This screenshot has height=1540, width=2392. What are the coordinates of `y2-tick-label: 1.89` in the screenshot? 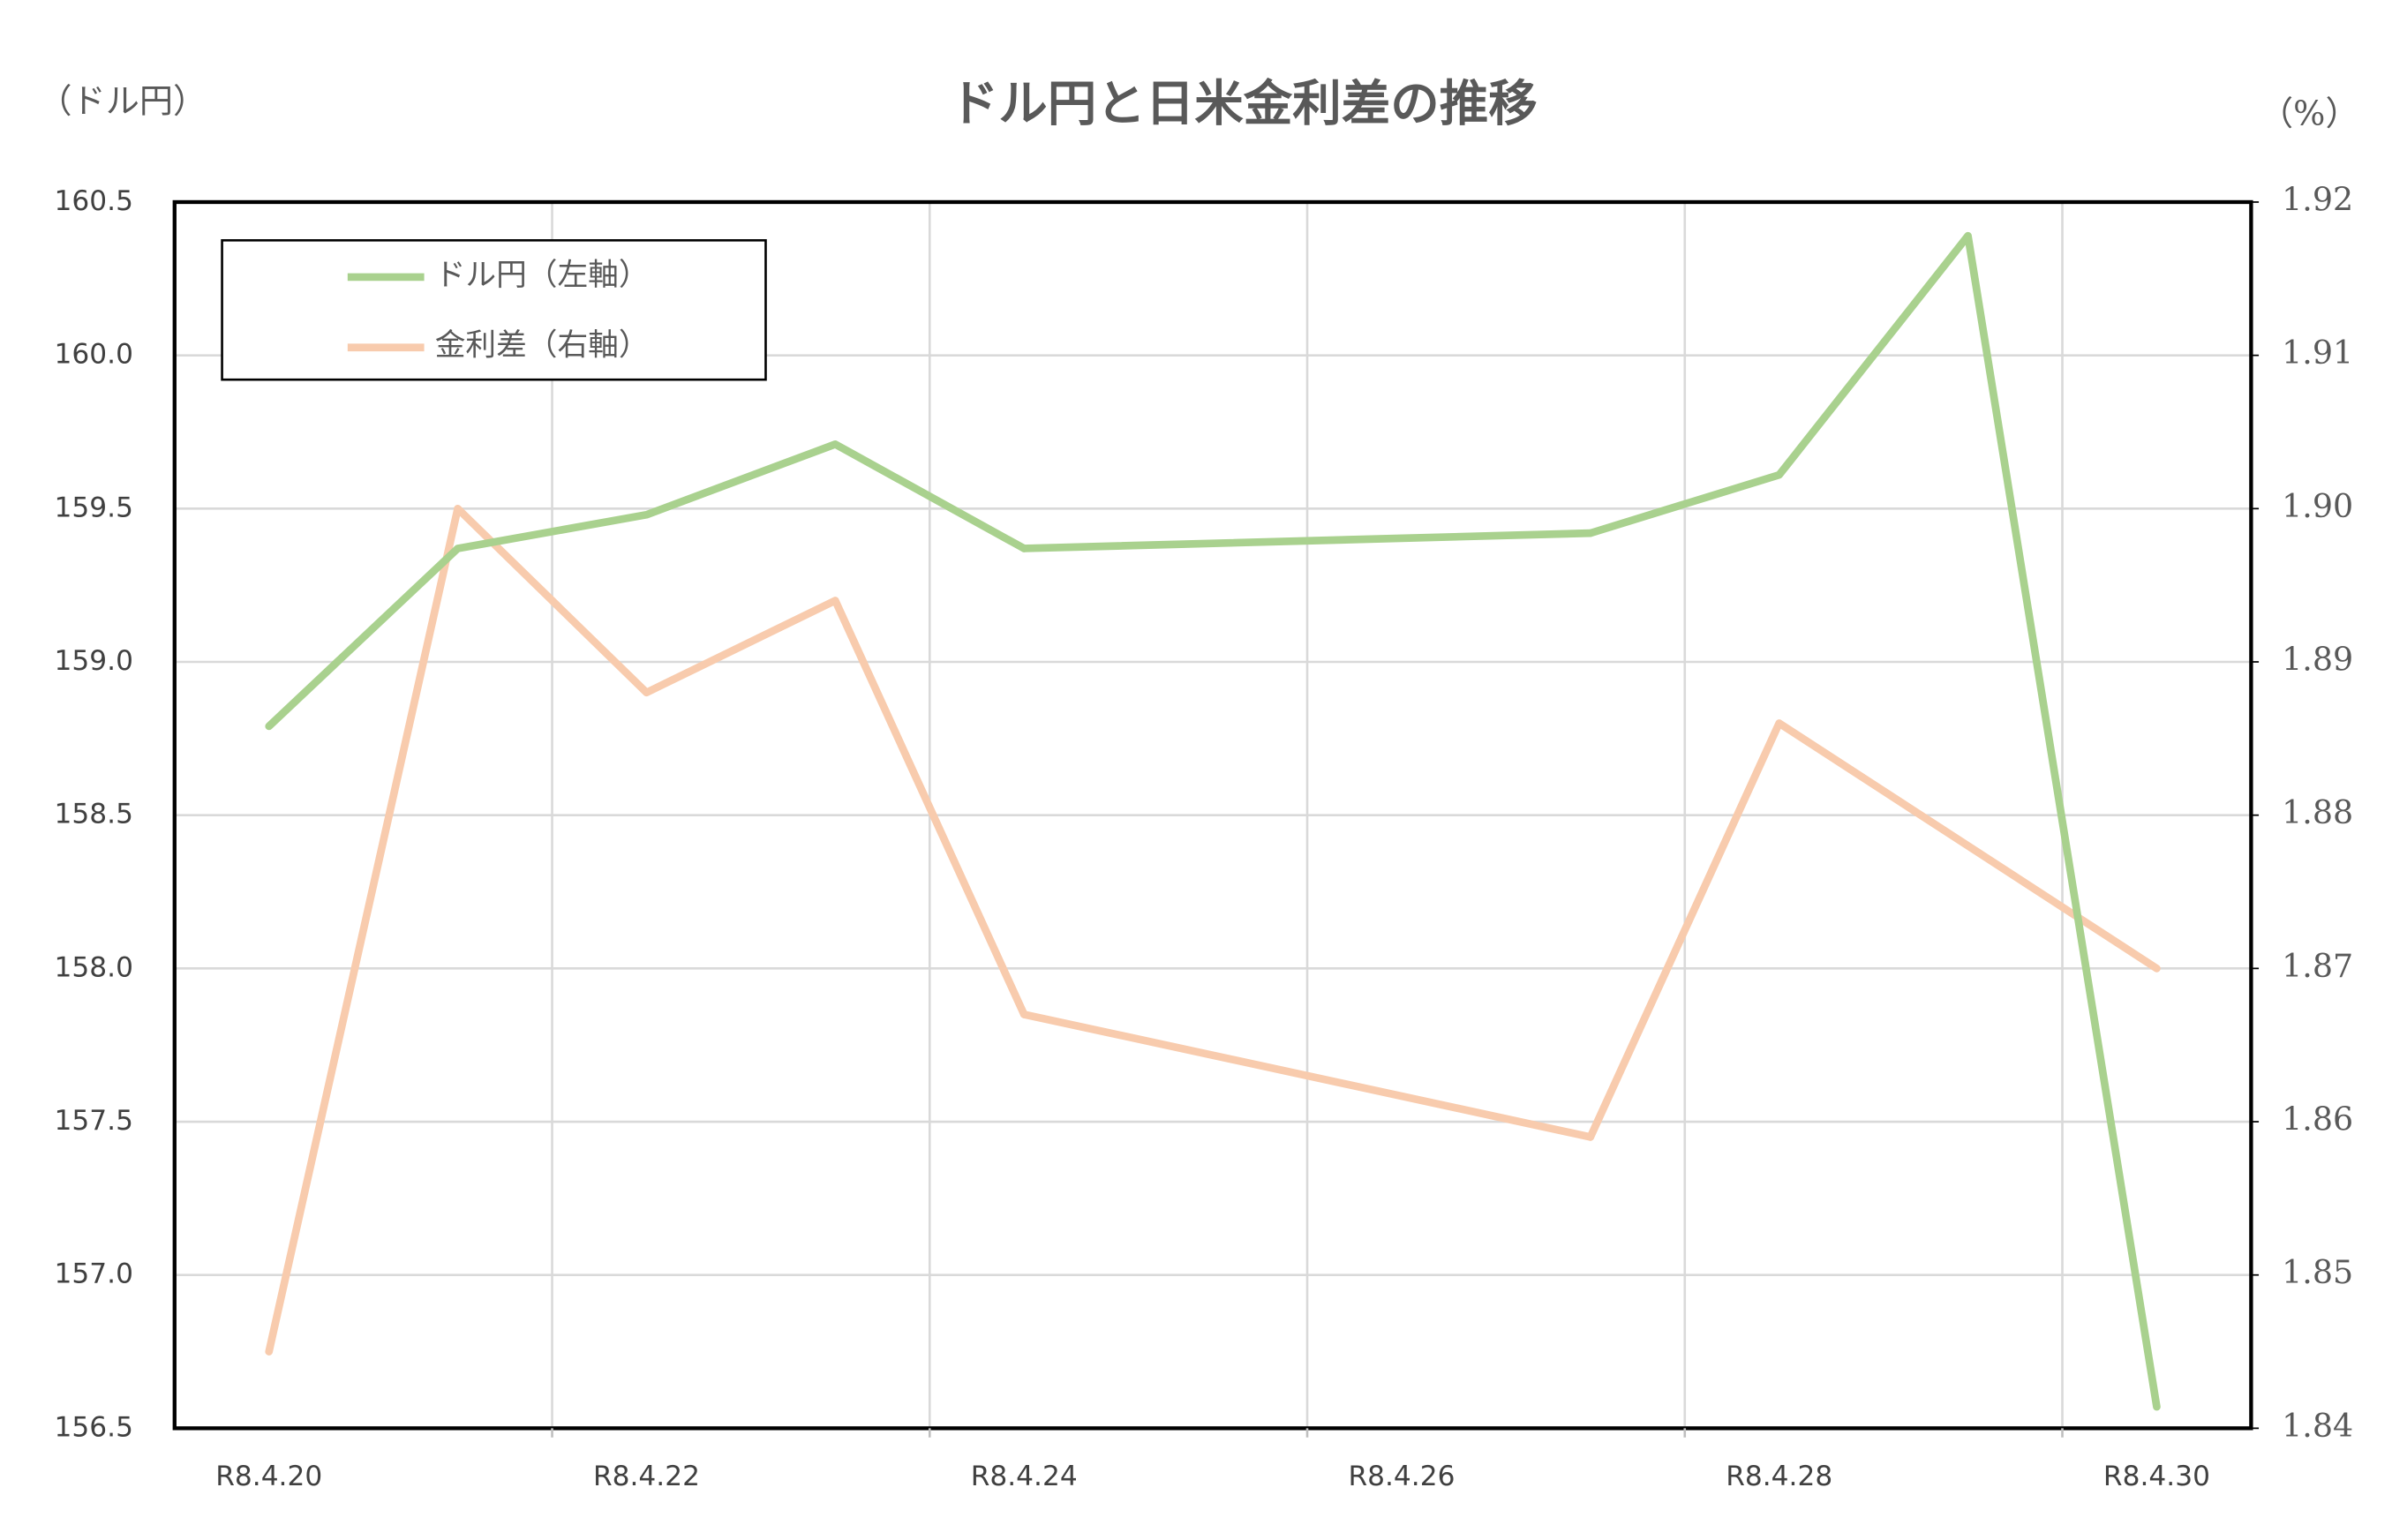 It's located at (2318, 659).